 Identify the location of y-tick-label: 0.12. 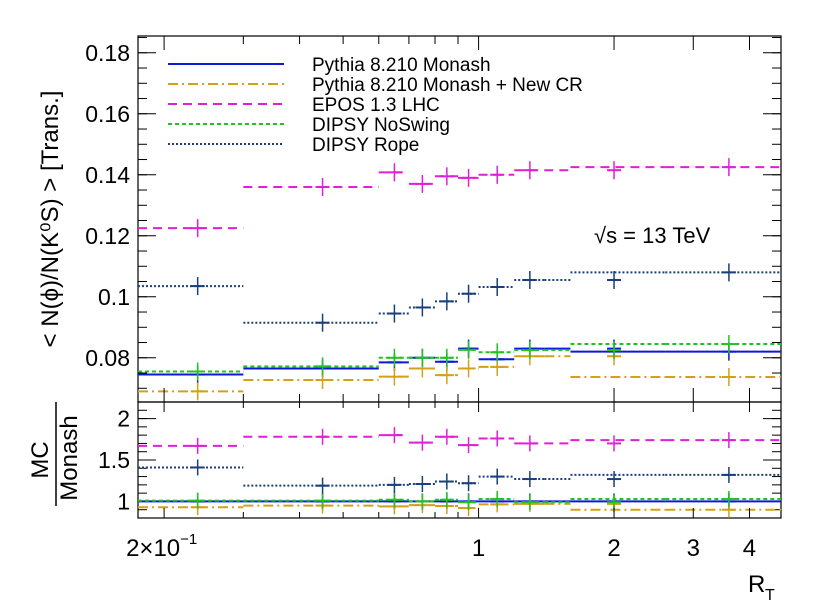
(107, 236).